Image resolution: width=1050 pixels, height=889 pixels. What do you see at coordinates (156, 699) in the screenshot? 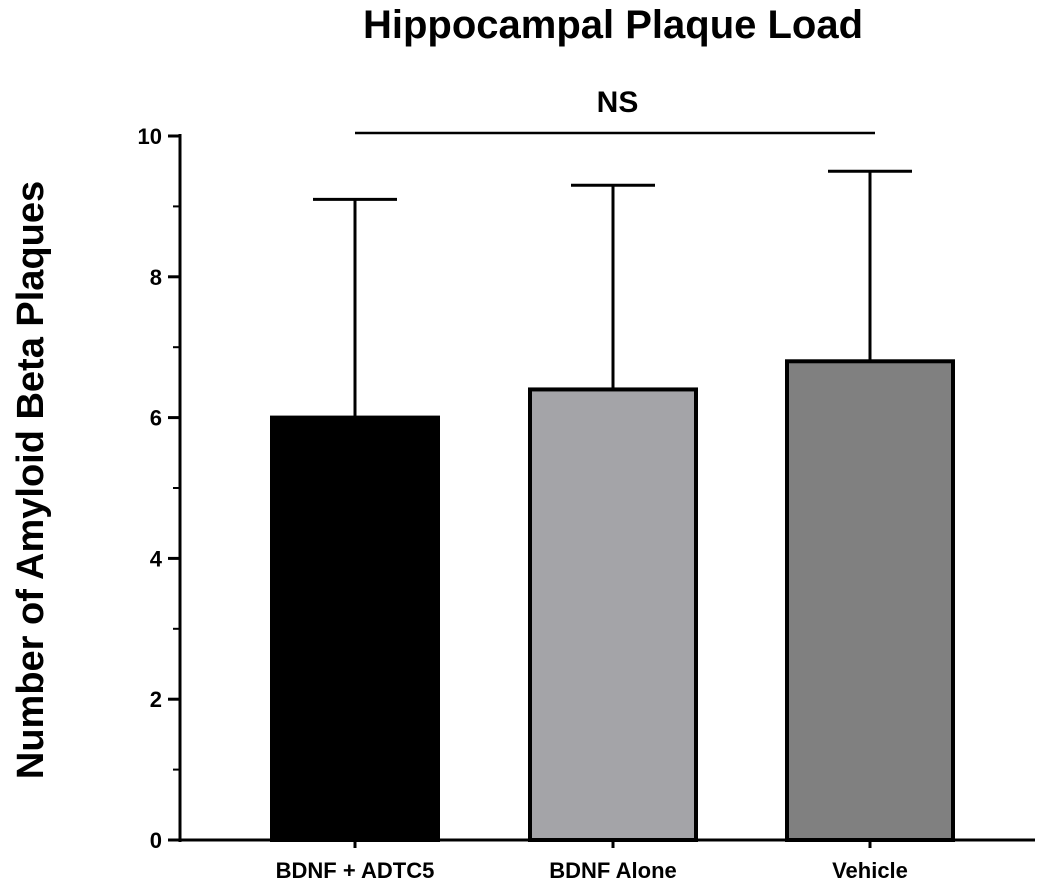
I see `y-tick-label: 2` at bounding box center [156, 699].